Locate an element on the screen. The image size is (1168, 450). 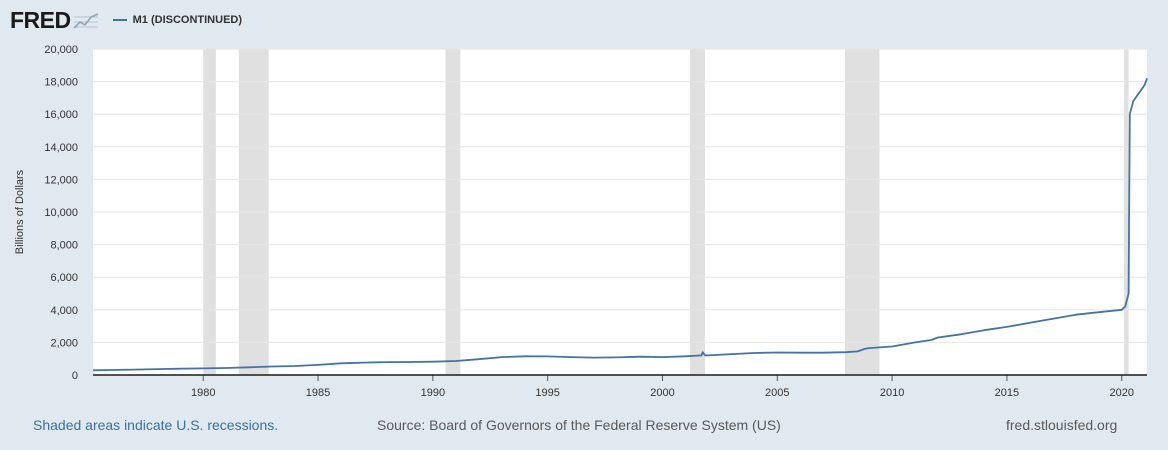
y-tick-label: 8,000 is located at coordinates (64, 246).